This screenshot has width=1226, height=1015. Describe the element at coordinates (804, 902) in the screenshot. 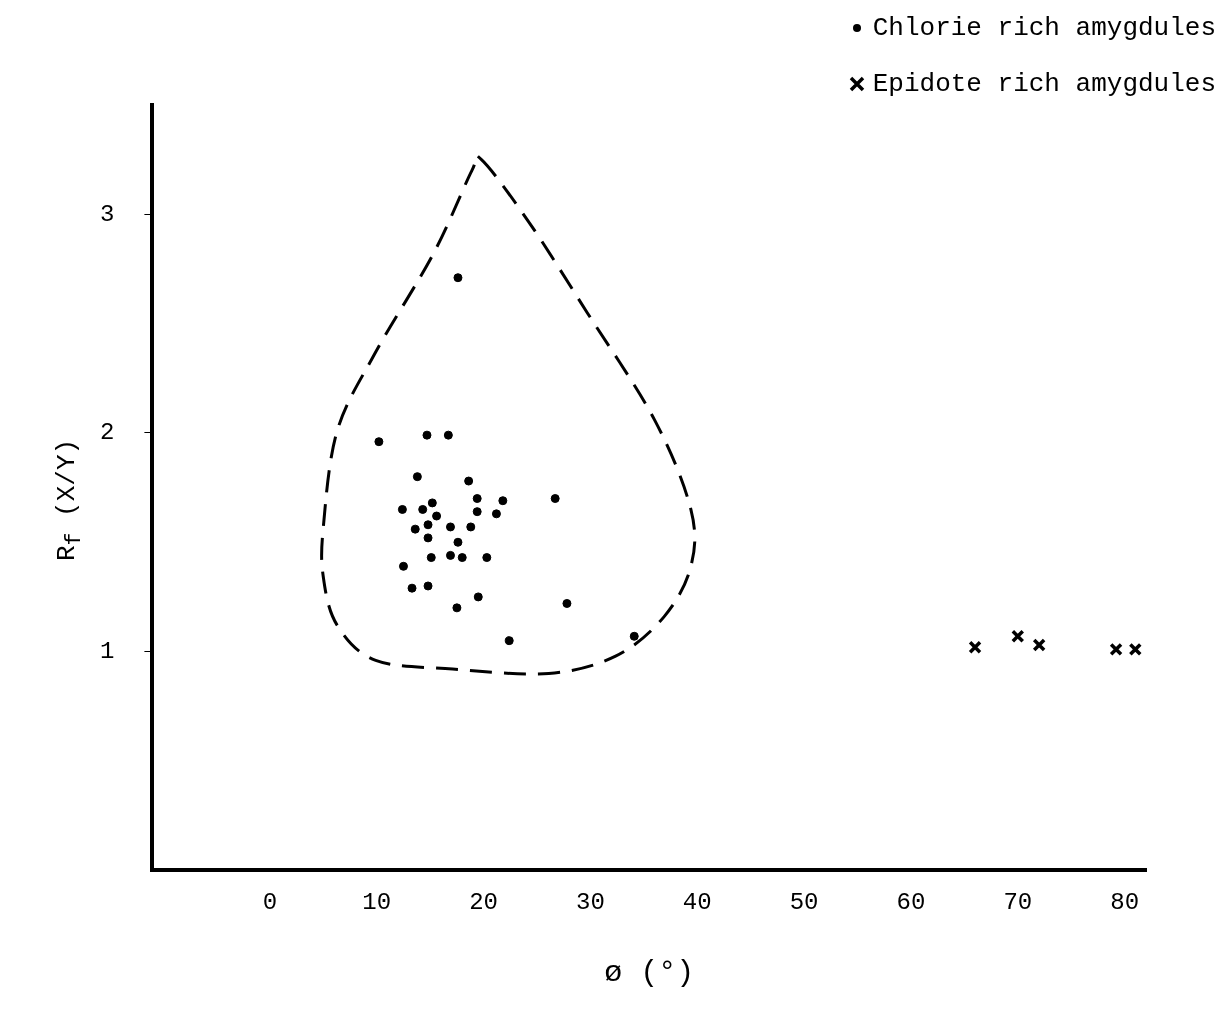

I see `x-tick-label: 50` at that location.